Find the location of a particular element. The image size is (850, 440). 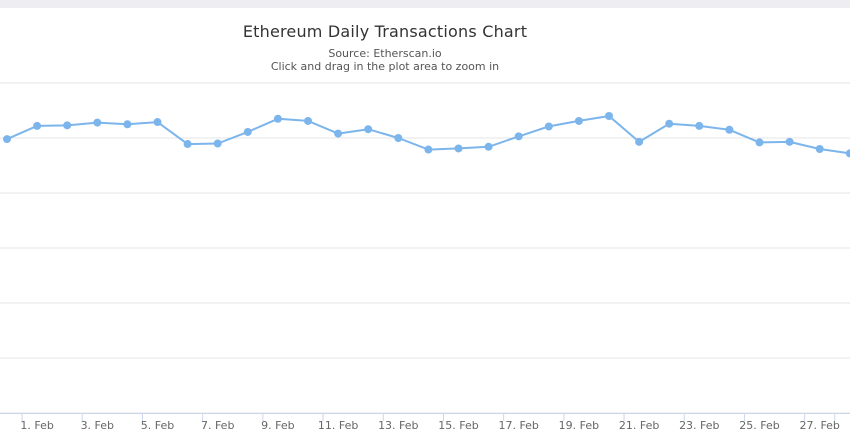

top-bar is located at coordinates (425, 4).